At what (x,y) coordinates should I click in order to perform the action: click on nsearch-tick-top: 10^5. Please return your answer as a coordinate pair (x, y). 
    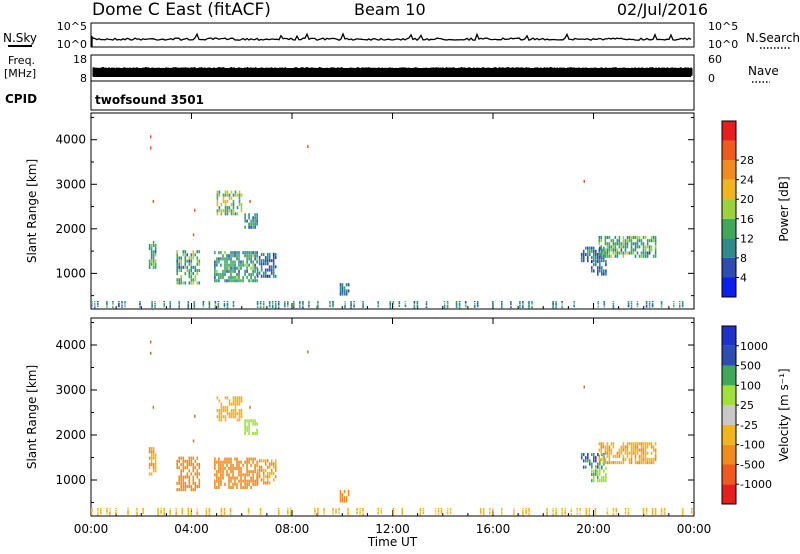
    Looking at the image, I should click on (723, 26).